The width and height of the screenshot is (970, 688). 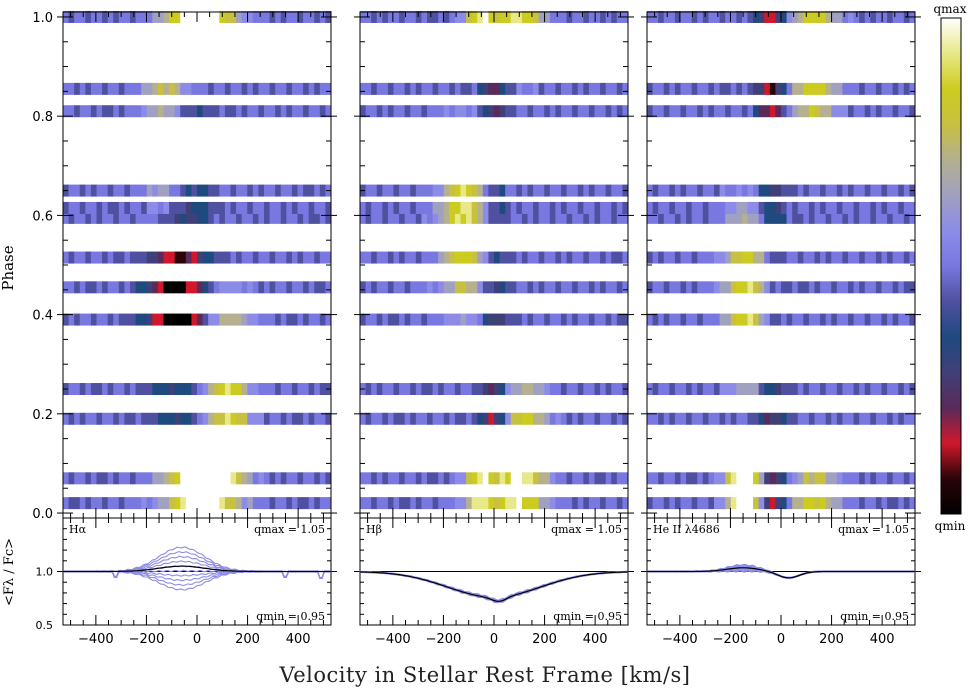 What do you see at coordinates (290, 616) in the screenshot?
I see `qmin-label: qmin = 0.95` at bounding box center [290, 616].